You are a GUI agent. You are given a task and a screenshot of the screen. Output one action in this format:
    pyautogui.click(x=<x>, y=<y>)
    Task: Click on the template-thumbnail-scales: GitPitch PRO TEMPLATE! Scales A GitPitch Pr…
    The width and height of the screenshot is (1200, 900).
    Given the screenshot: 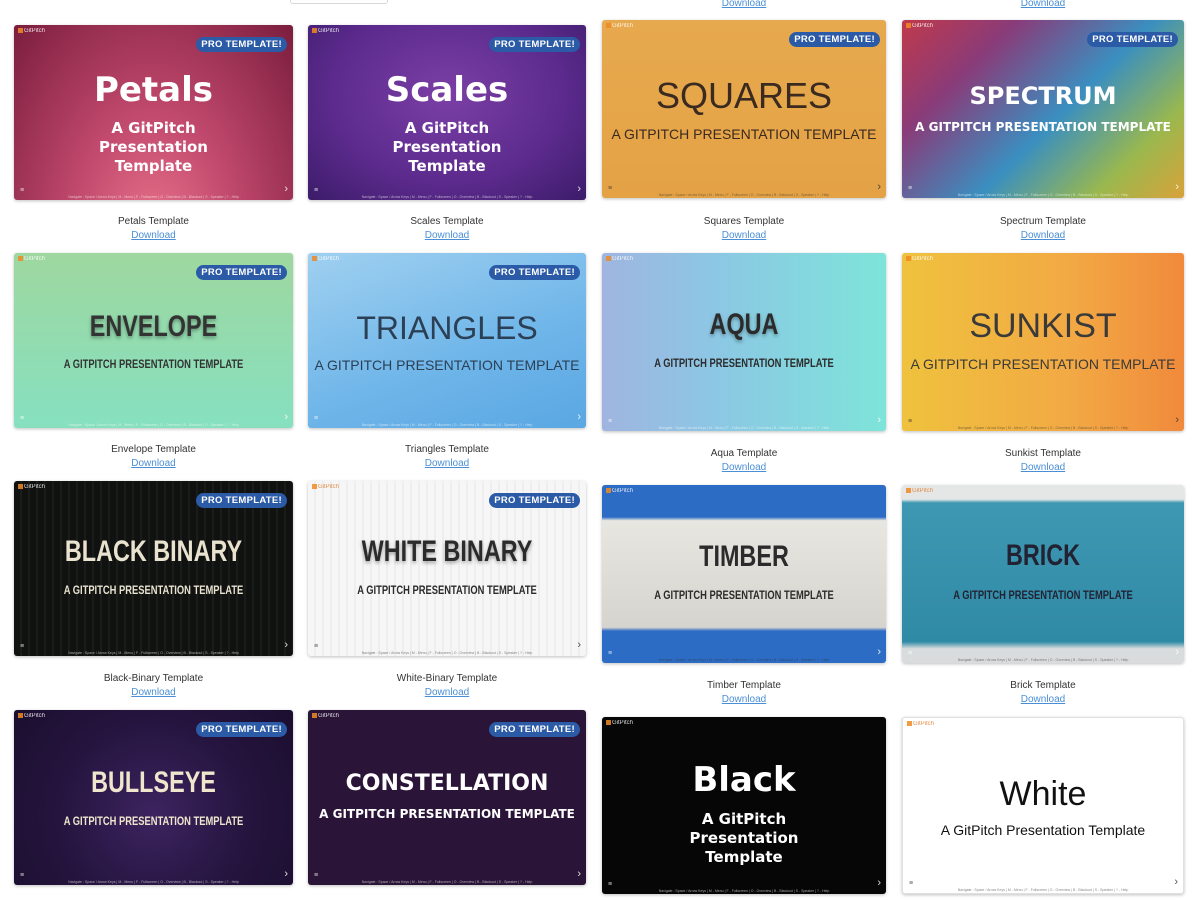 What is the action you would take?
    pyautogui.click(x=447, y=112)
    